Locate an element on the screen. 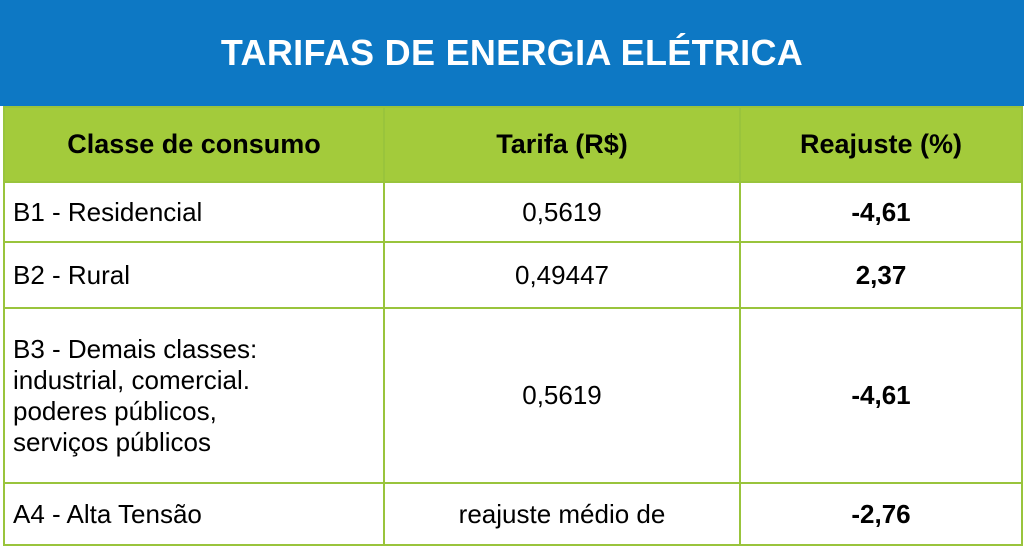  table-row: B1 - Residencial 0,5619 -4,61 is located at coordinates (513, 212).